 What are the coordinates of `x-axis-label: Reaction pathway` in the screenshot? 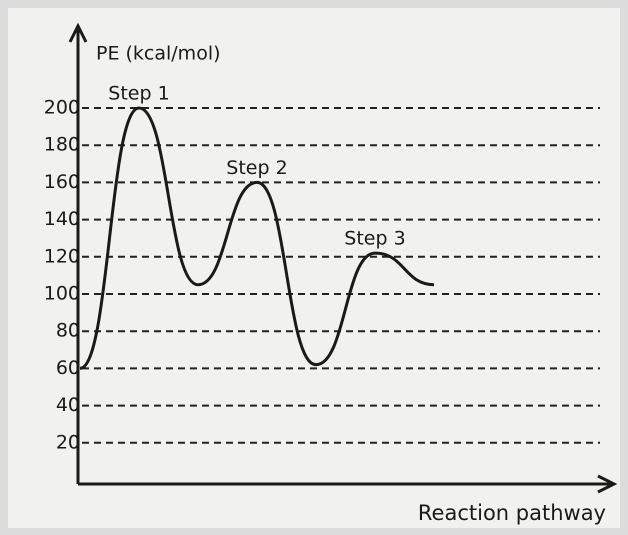 It's located at (512, 513).